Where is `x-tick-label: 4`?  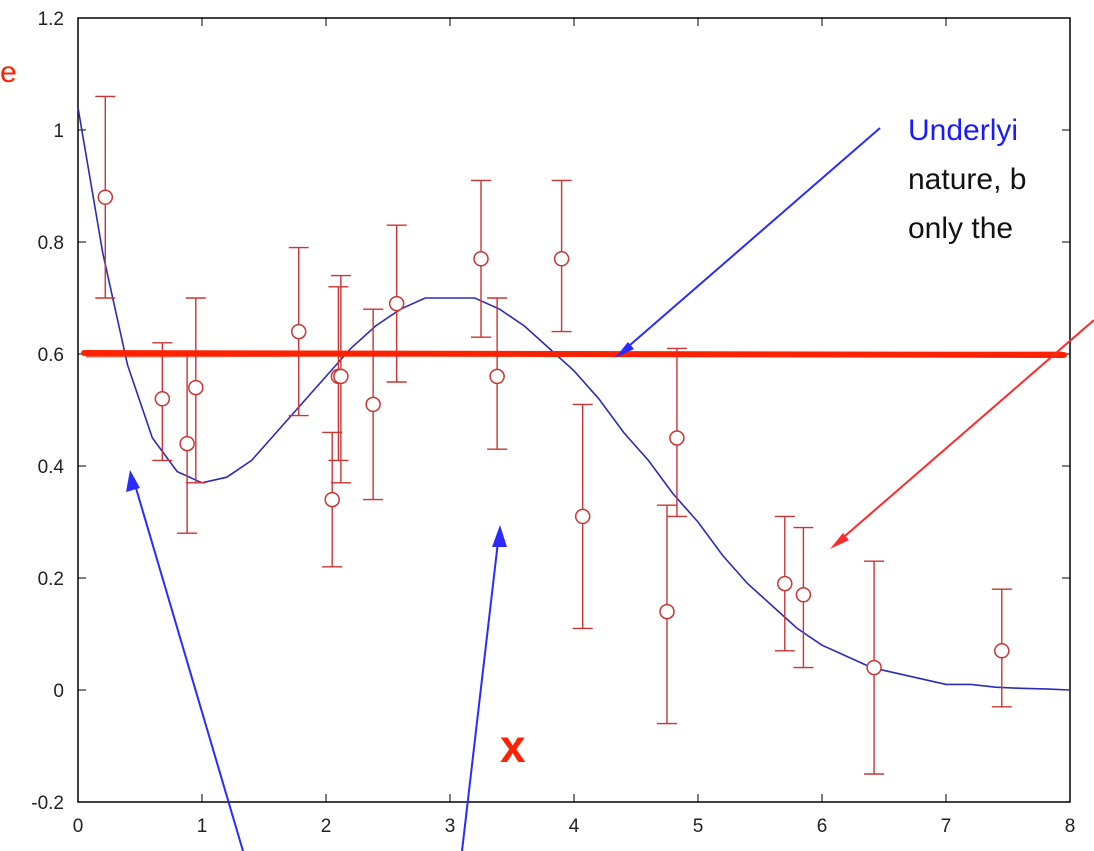
x-tick-label: 4 is located at coordinates (574, 826).